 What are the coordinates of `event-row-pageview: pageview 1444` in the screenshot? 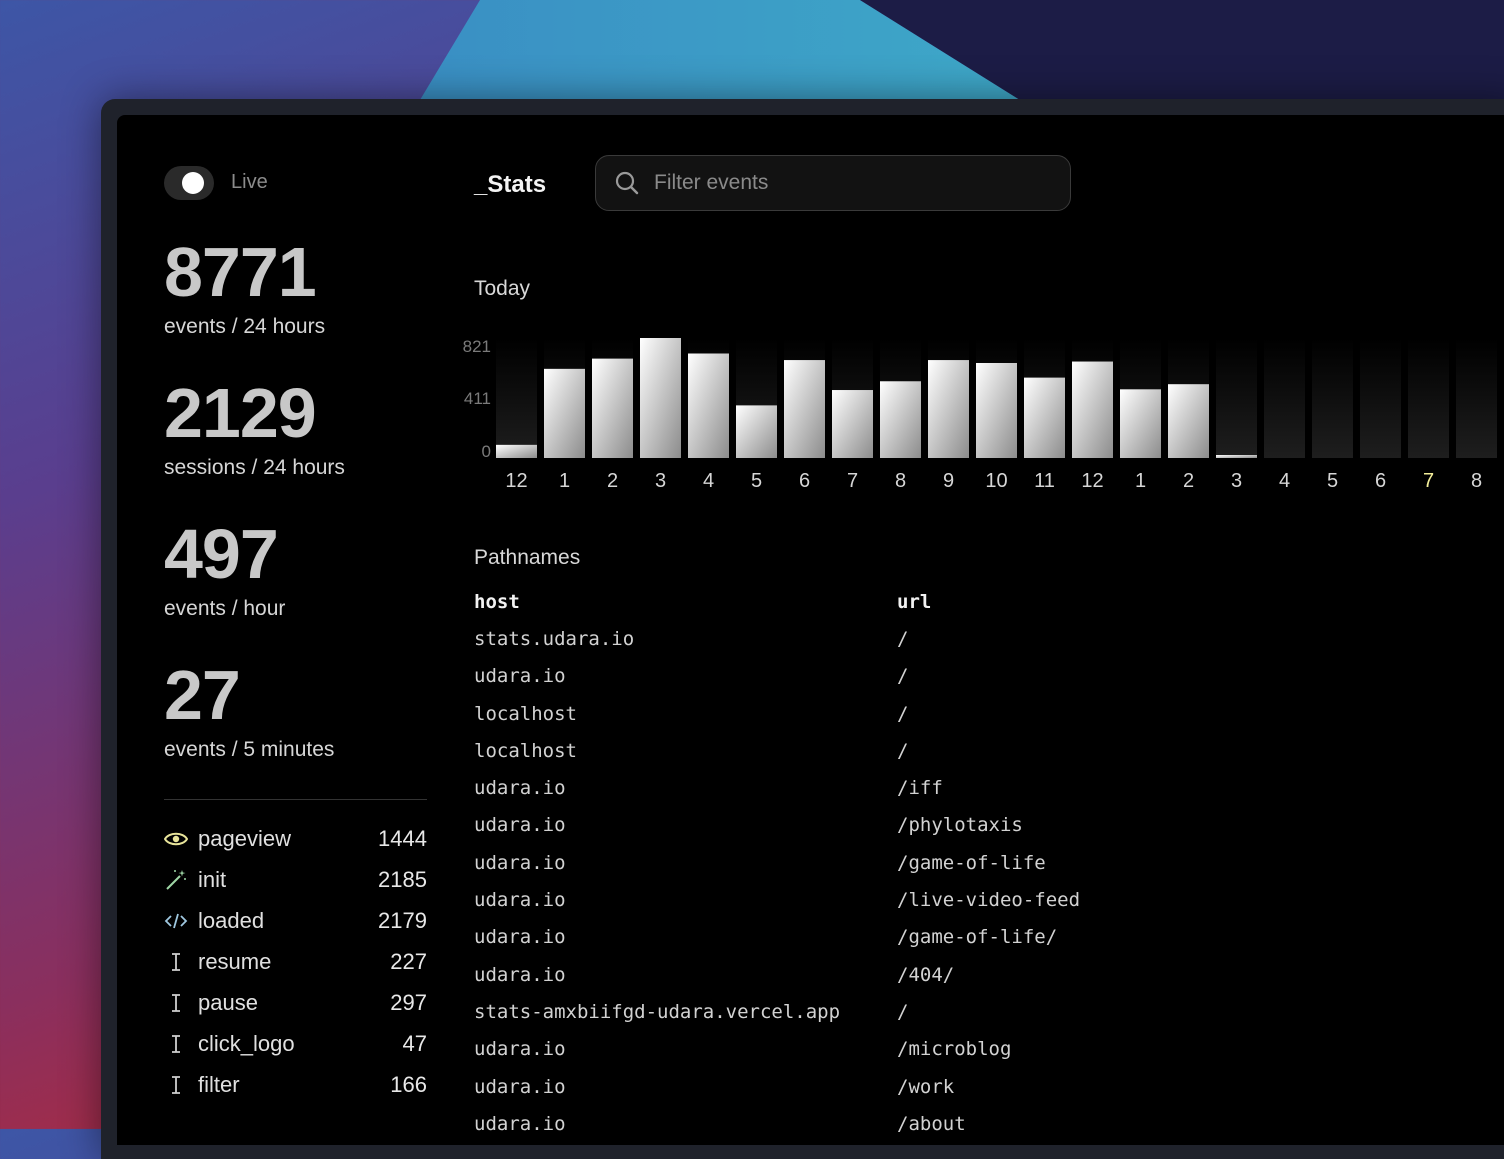 It's located at (295, 839).